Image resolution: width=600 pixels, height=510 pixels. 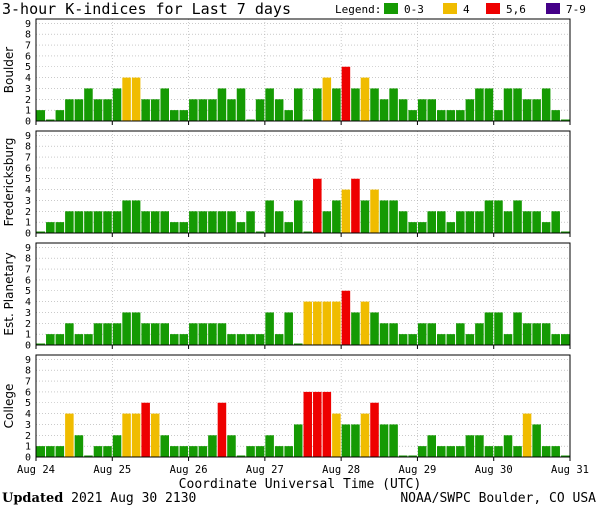 What do you see at coordinates (28, 46) in the screenshot?
I see `y-tick-label: 7` at bounding box center [28, 46].